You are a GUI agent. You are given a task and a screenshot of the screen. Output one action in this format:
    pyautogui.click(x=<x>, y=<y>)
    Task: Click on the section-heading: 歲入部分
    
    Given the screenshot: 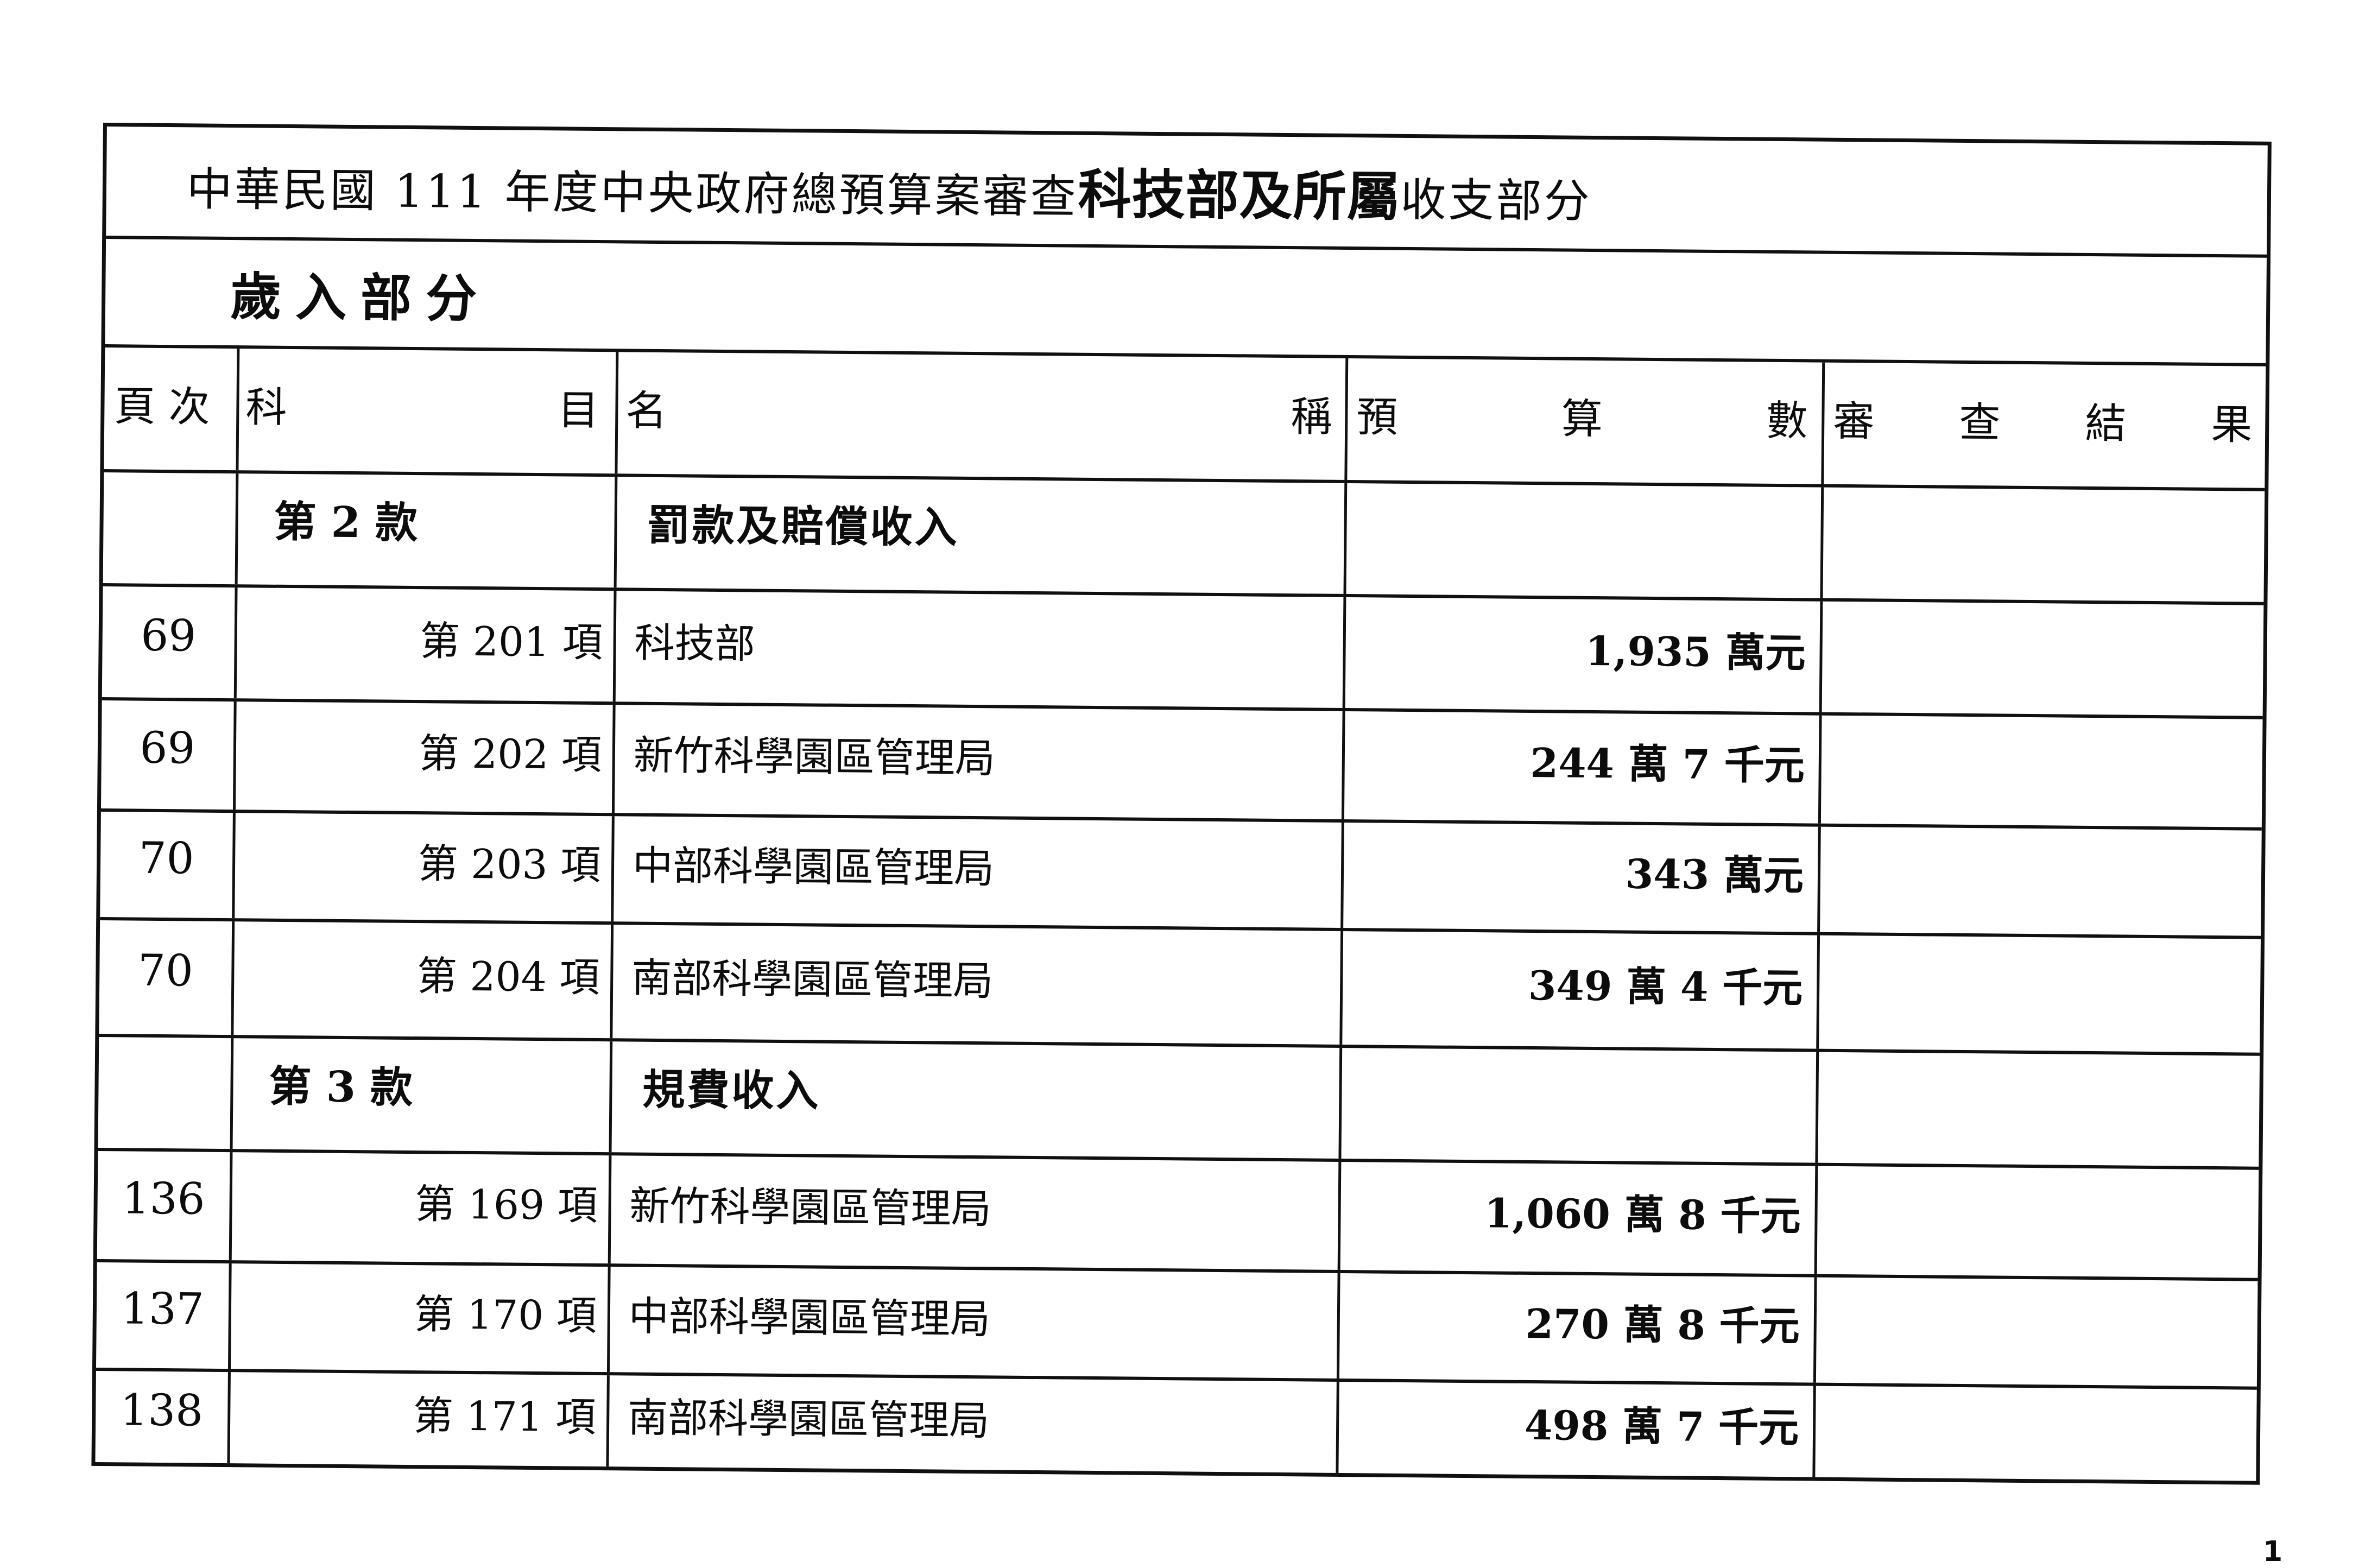 What is the action you would take?
    pyautogui.click(x=360, y=298)
    